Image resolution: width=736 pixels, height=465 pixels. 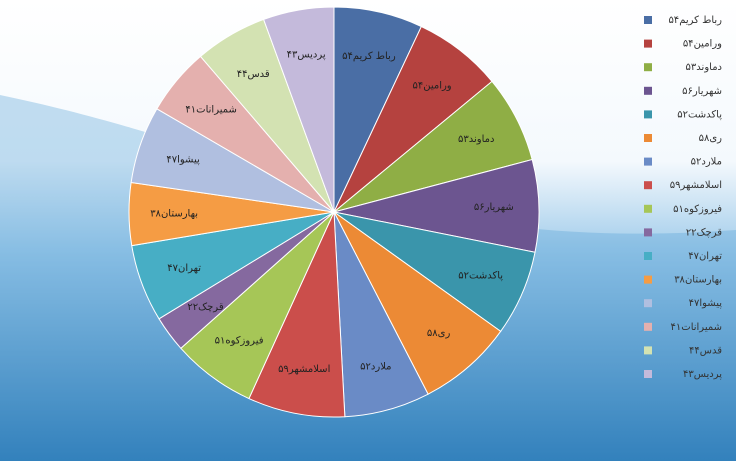 What do you see at coordinates (431, 86) in the screenshot?
I see `slice-label: ورامین۵۴` at bounding box center [431, 86].